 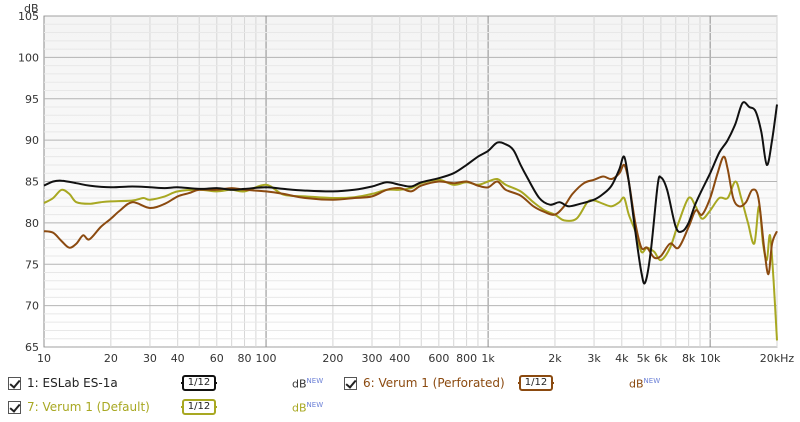 I want to click on perforated-smoothing-button: 1/12, so click(x=536, y=383).